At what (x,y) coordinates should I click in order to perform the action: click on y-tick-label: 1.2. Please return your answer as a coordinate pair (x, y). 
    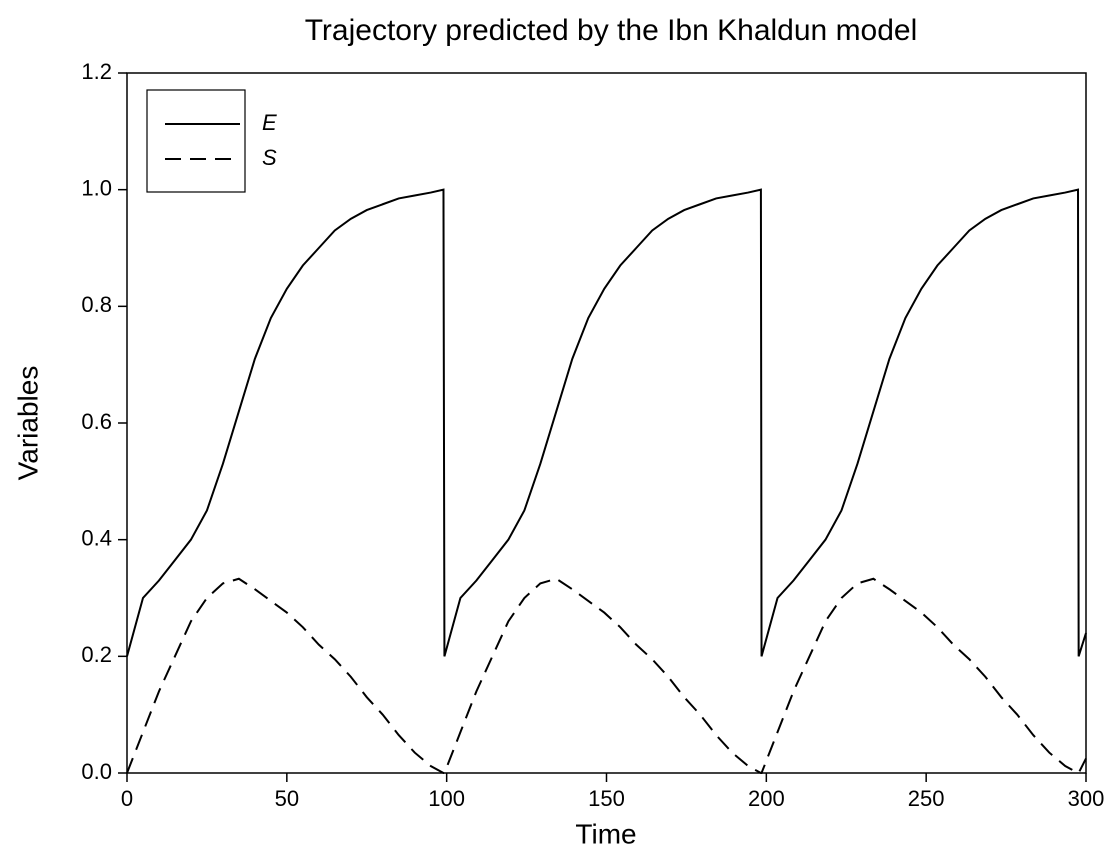
    Looking at the image, I should click on (96, 71).